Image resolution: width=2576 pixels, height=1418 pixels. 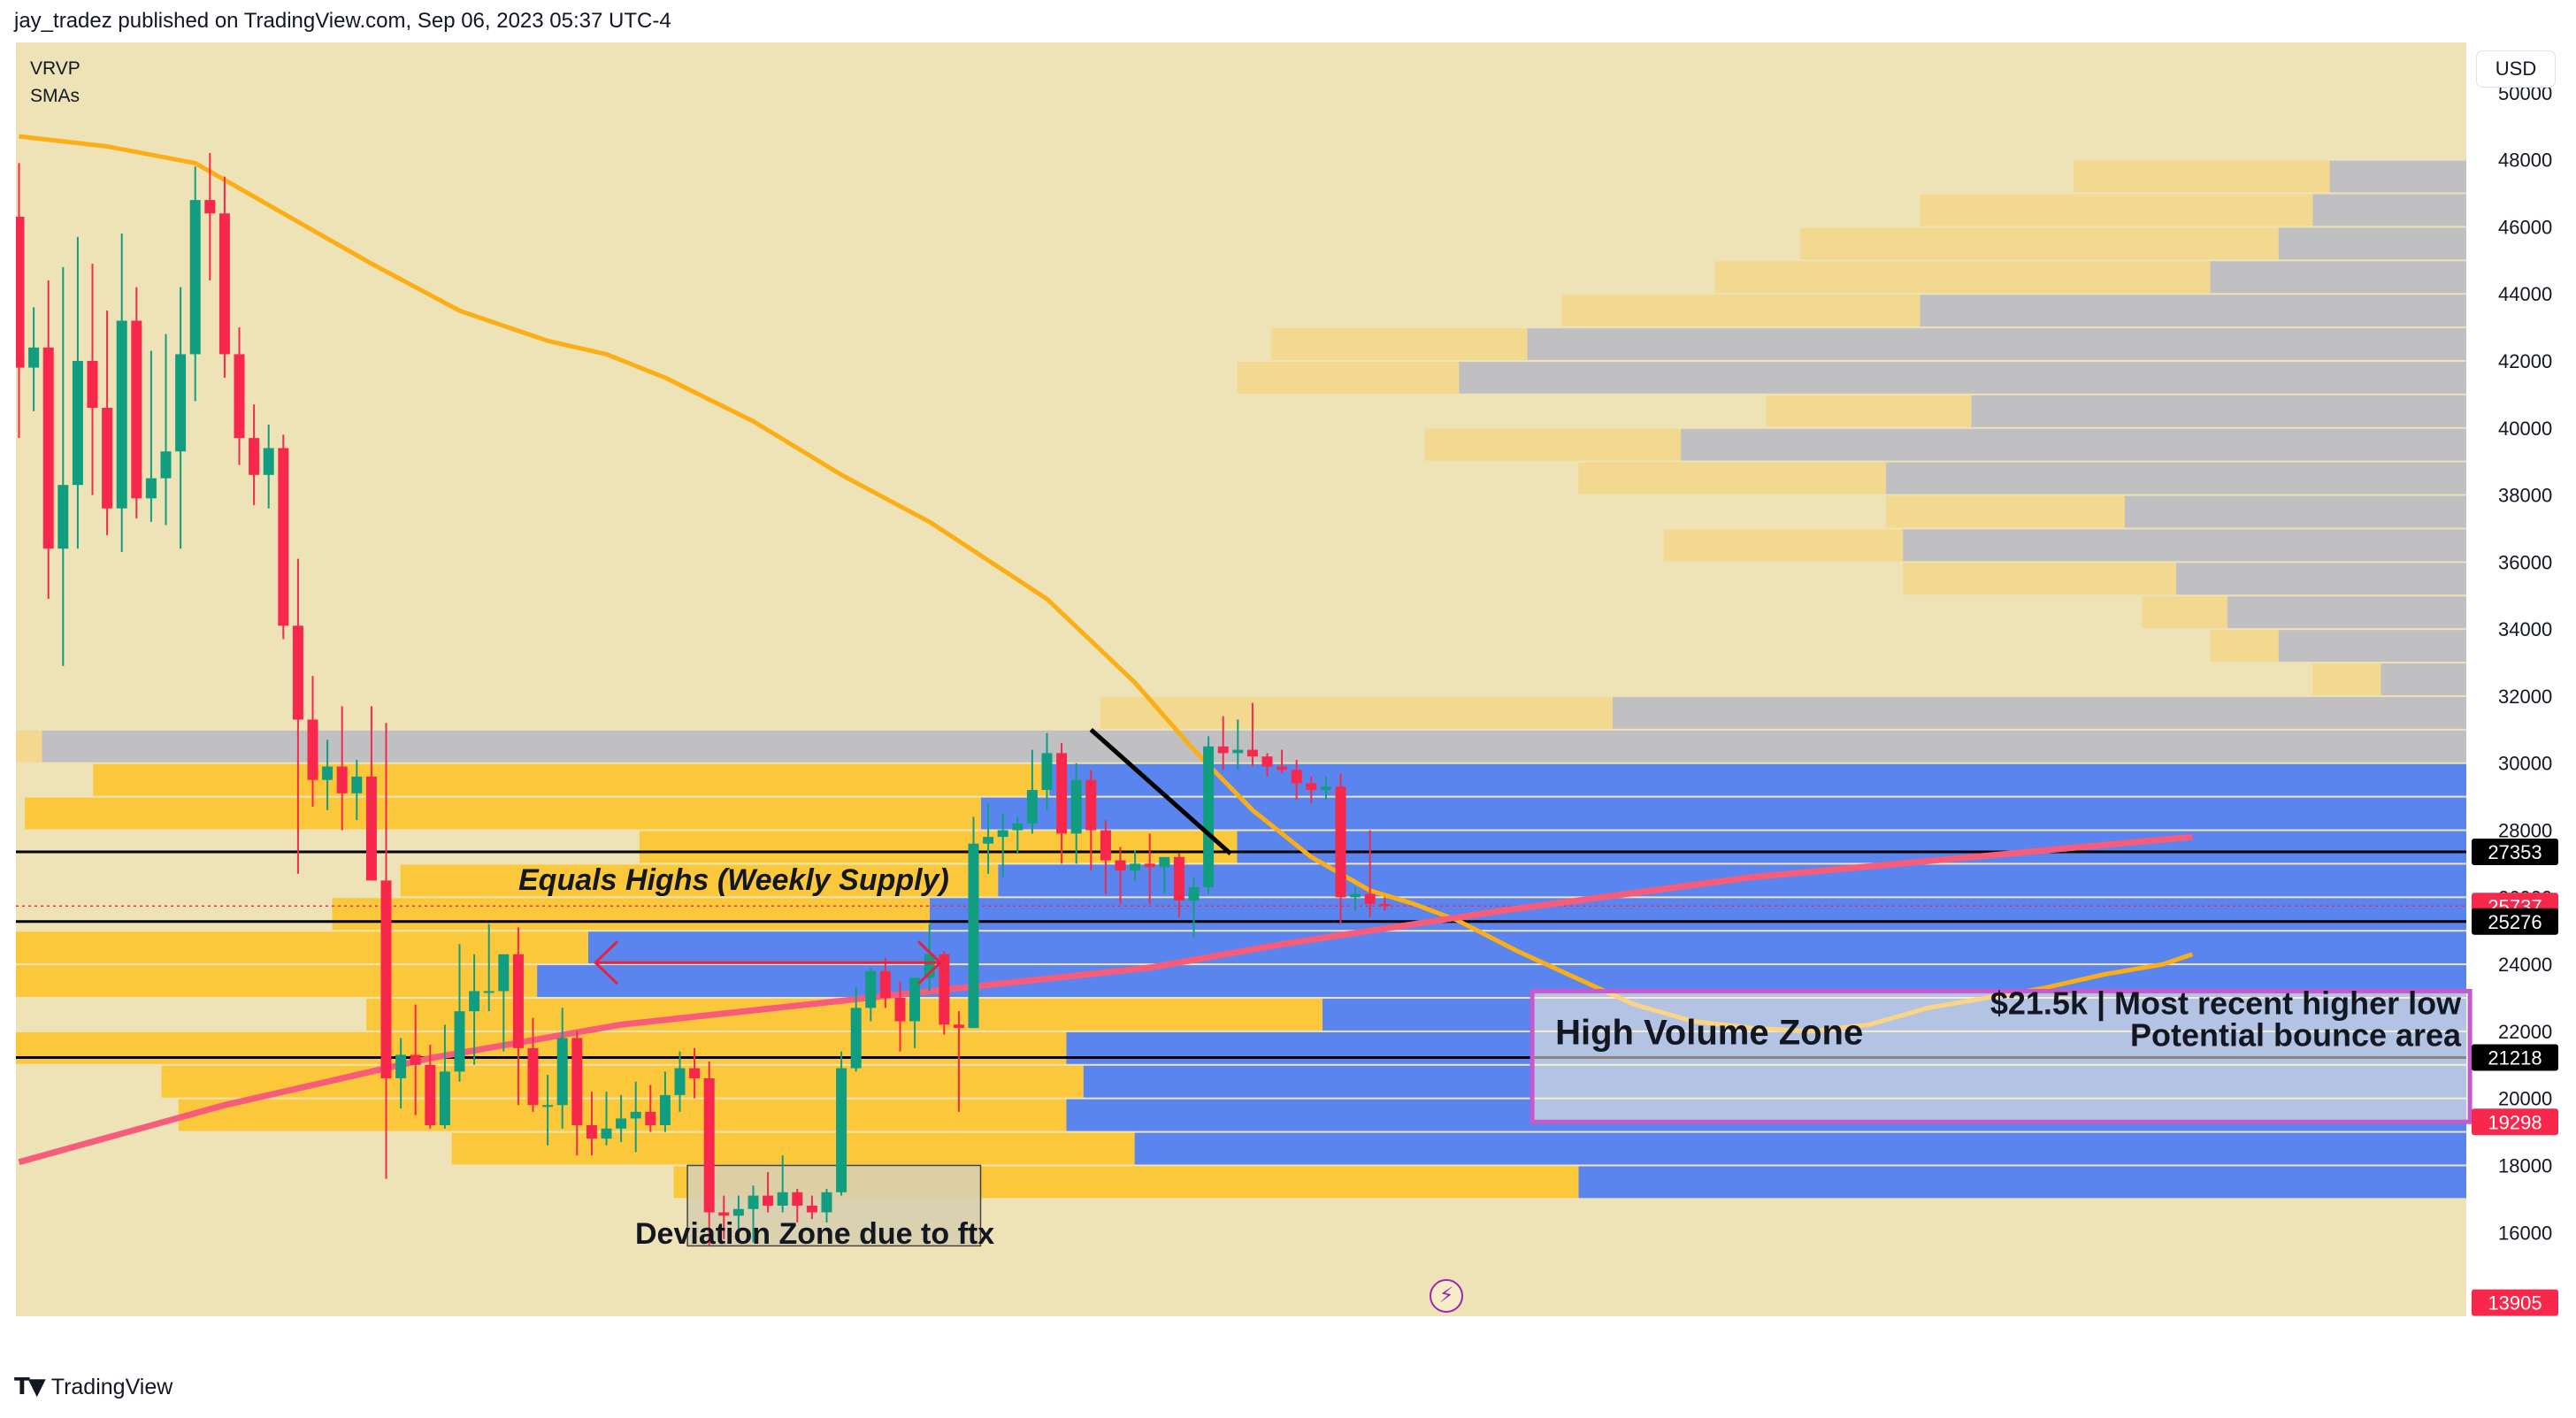 What do you see at coordinates (2525, 429) in the screenshot?
I see `y-axis-tick-label: 40000` at bounding box center [2525, 429].